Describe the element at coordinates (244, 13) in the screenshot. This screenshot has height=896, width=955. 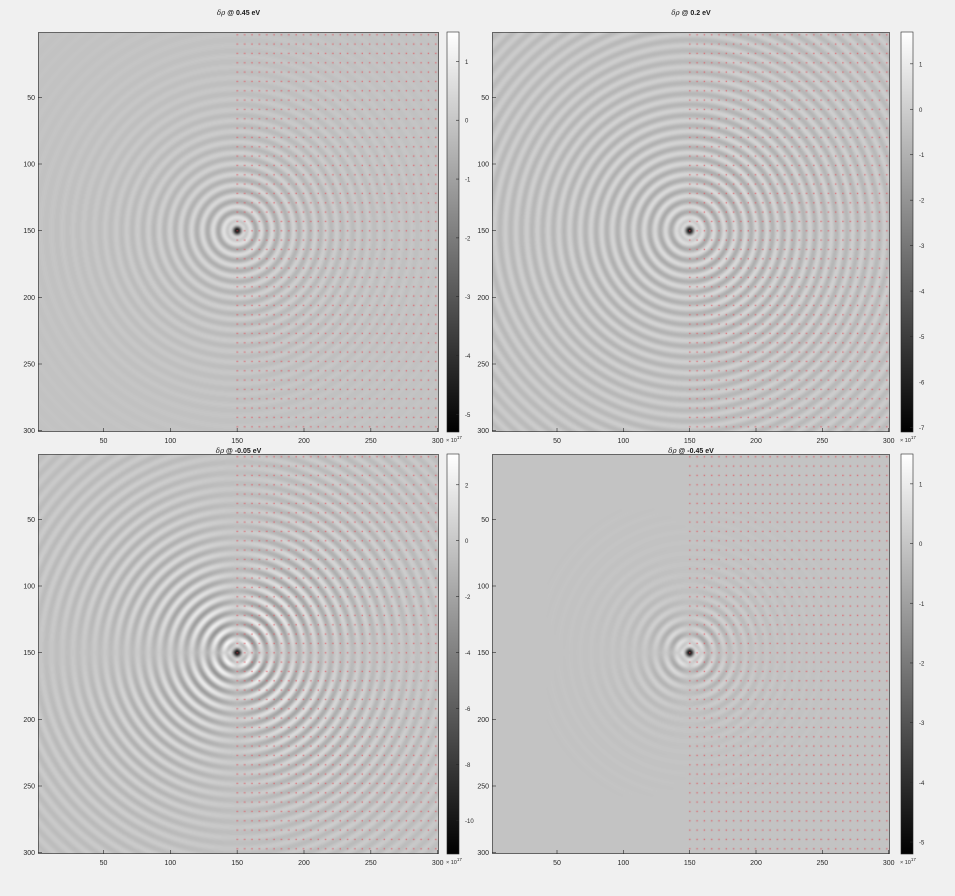
I see `title-text: @ 0.45 eV` at that location.